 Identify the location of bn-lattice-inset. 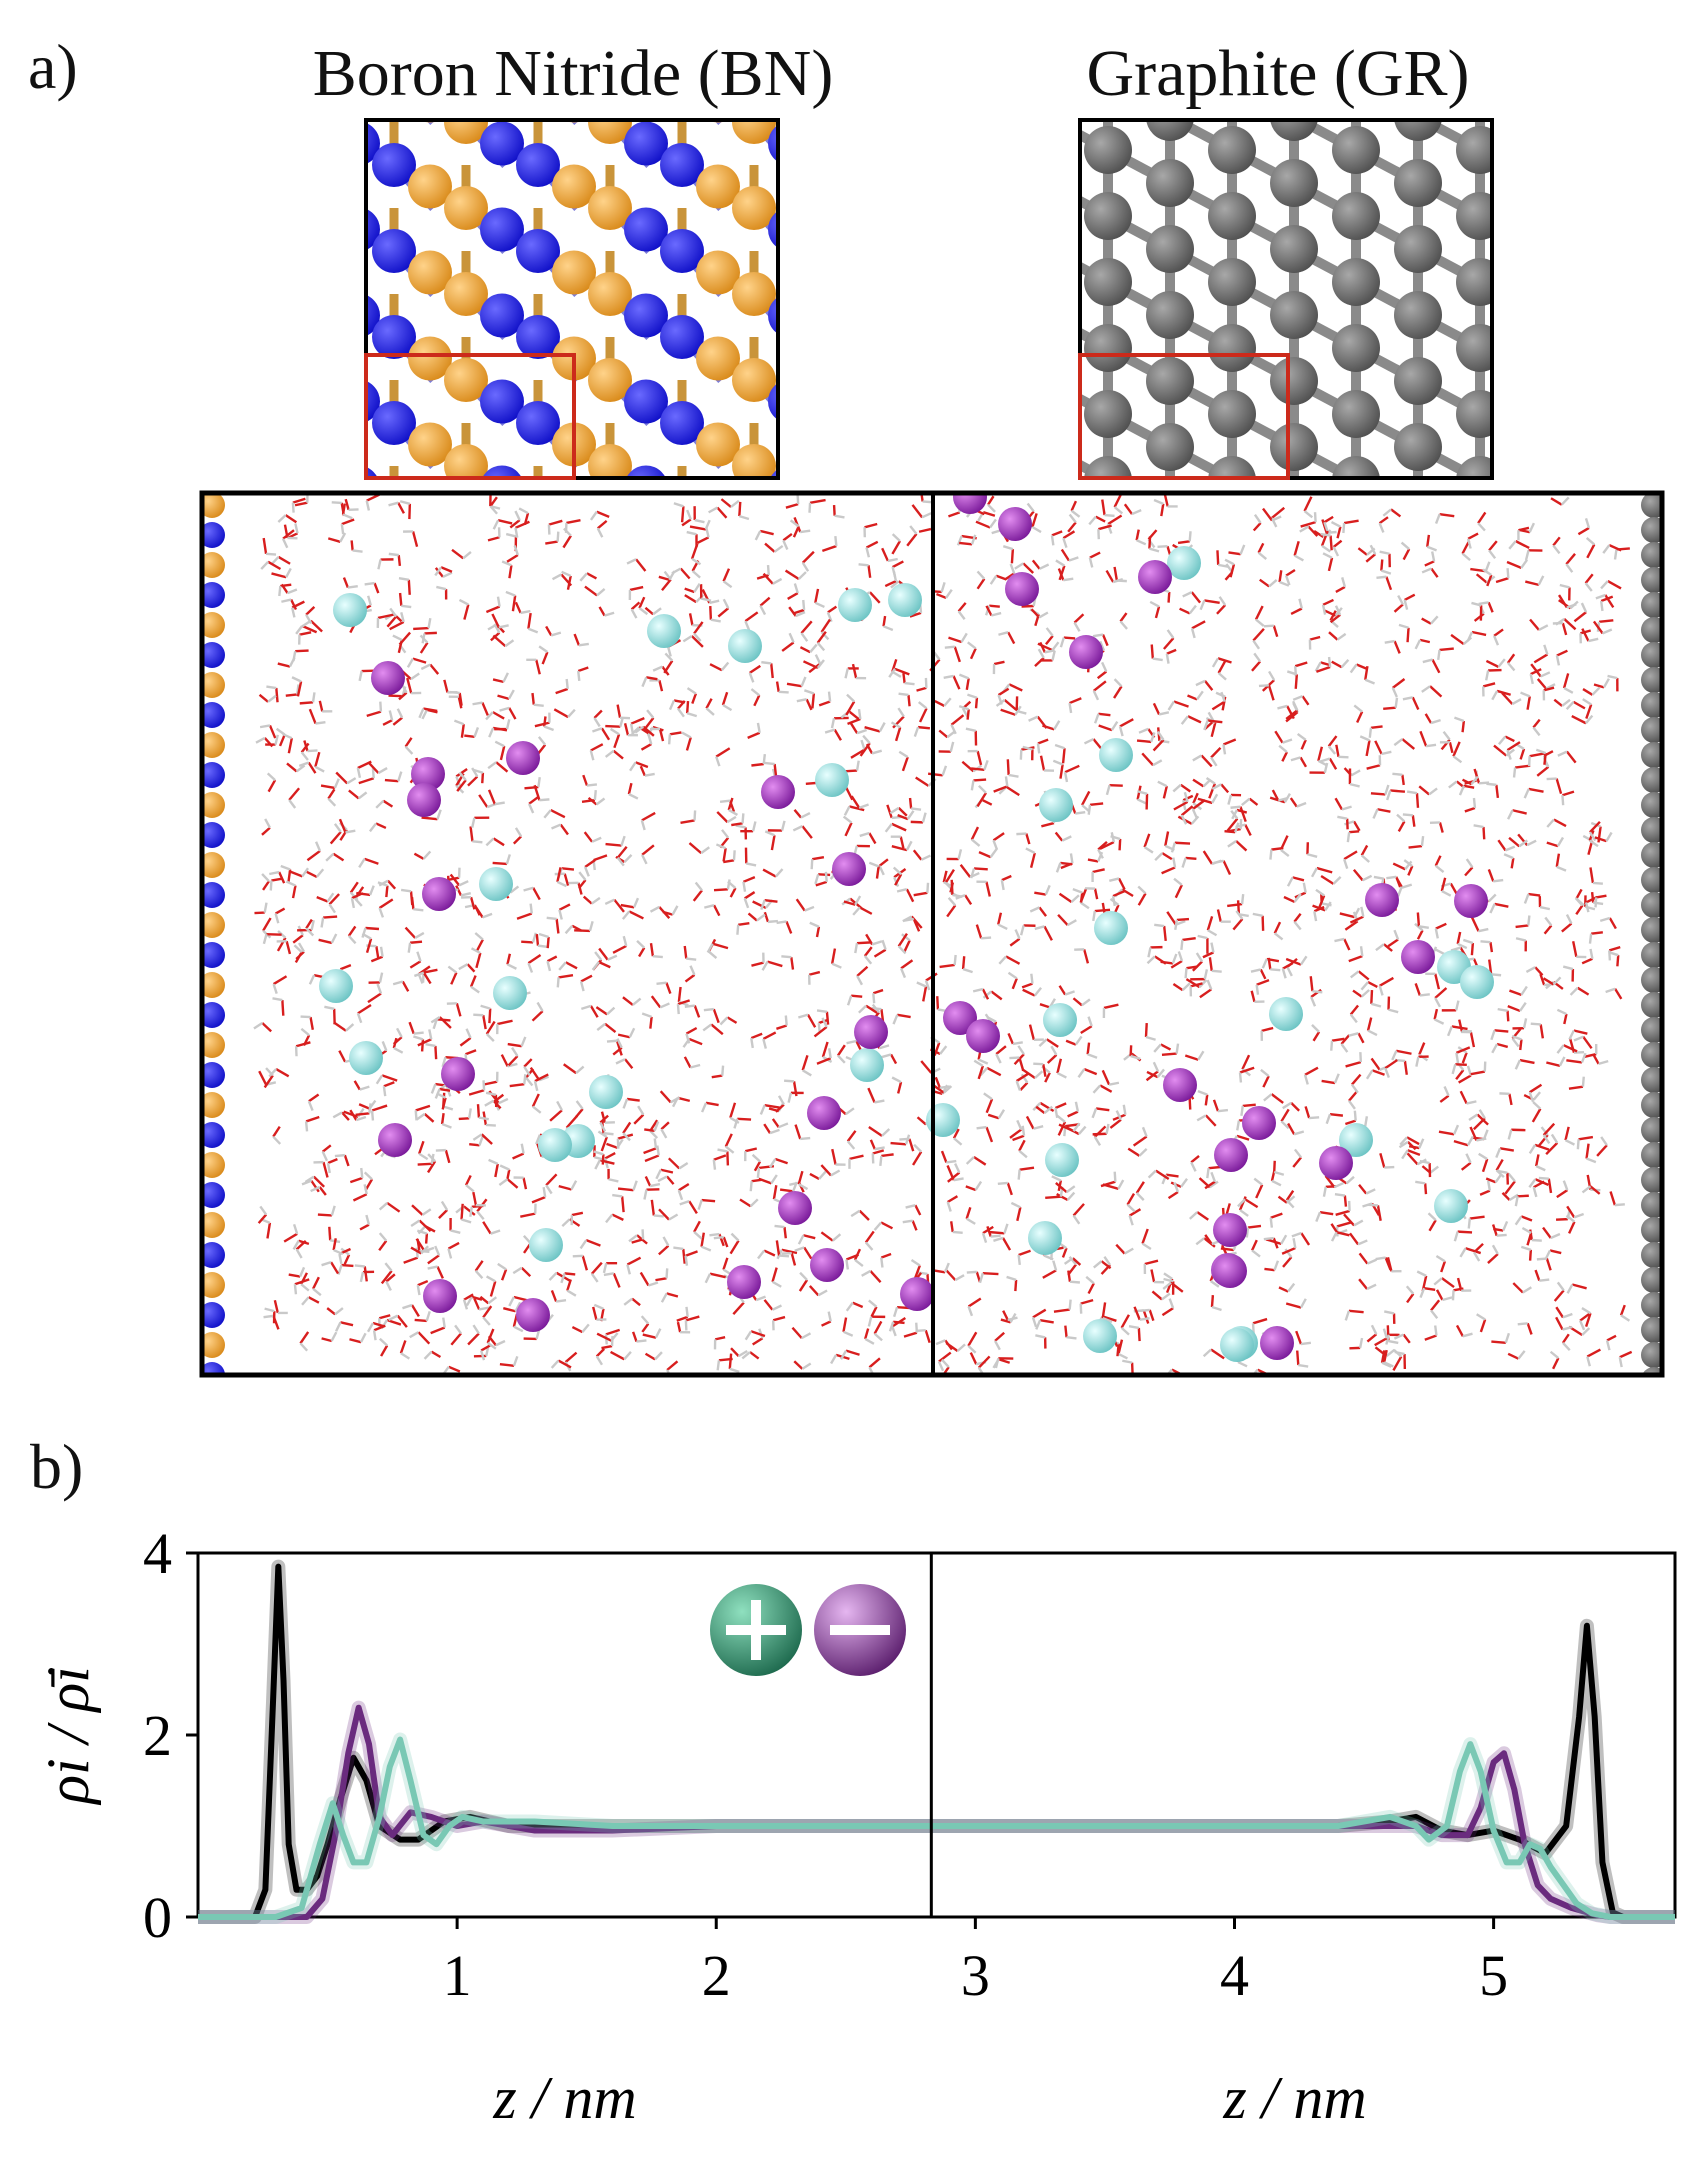
(592, 268).